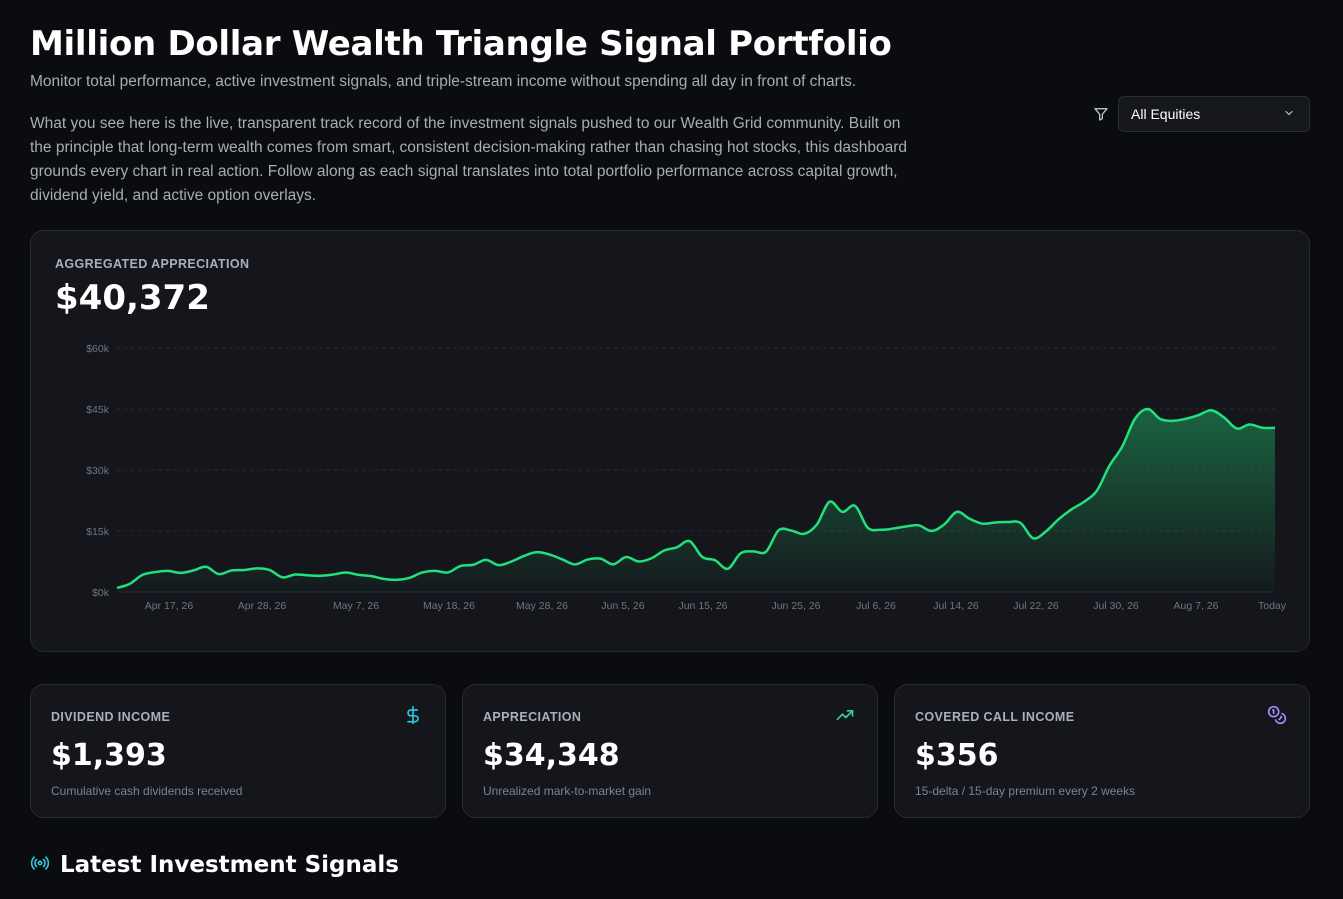 The width and height of the screenshot is (1343, 899). Describe the element at coordinates (229, 865) in the screenshot. I see `latest-signals-title: Latest Investment Signals` at that location.